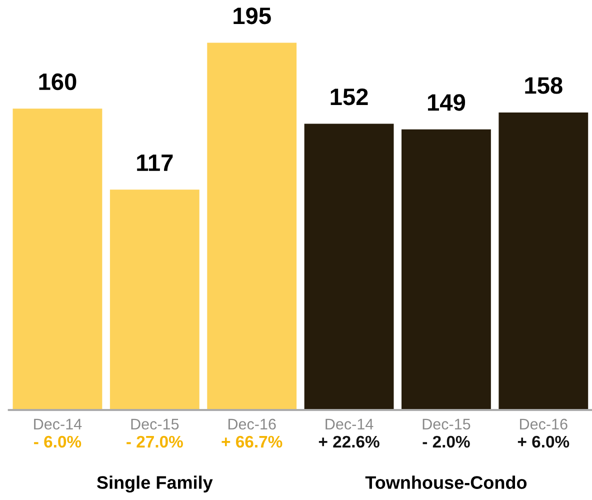 Image resolution: width=592 pixels, height=500 pixels. I want to click on data-label: 195, so click(252, 15).